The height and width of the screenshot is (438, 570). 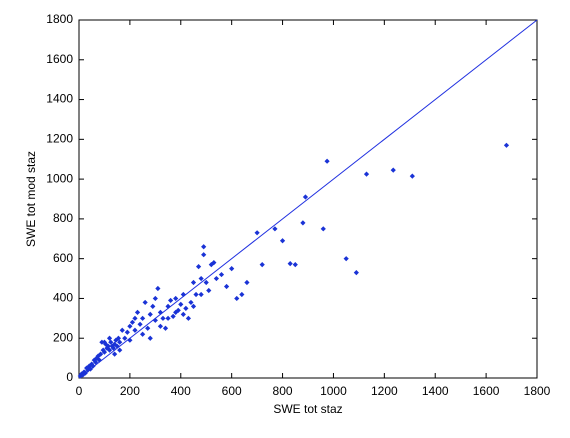 What do you see at coordinates (486, 391) in the screenshot?
I see `x-tick-label: 1600` at bounding box center [486, 391].